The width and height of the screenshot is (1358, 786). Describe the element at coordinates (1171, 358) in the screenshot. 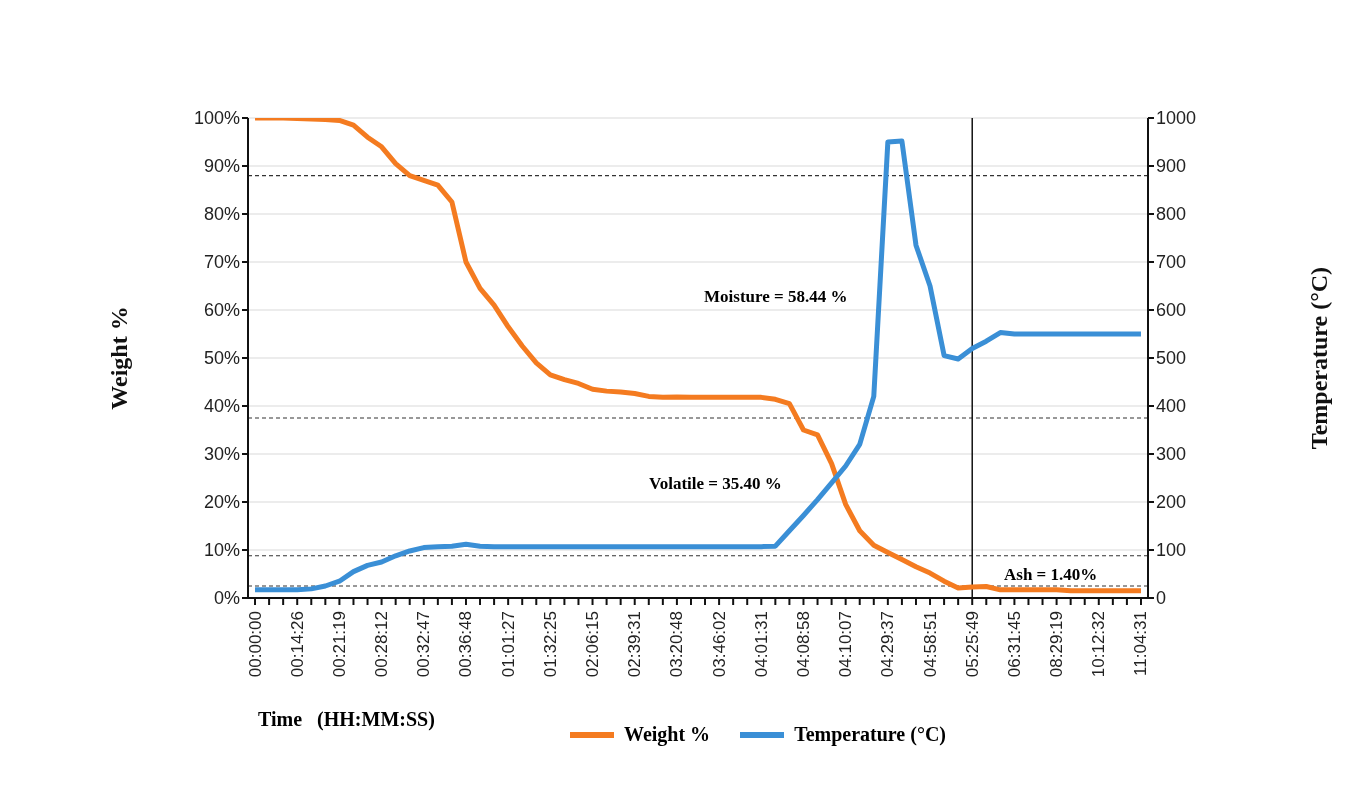

I see `y2-tick-label: 500` at that location.